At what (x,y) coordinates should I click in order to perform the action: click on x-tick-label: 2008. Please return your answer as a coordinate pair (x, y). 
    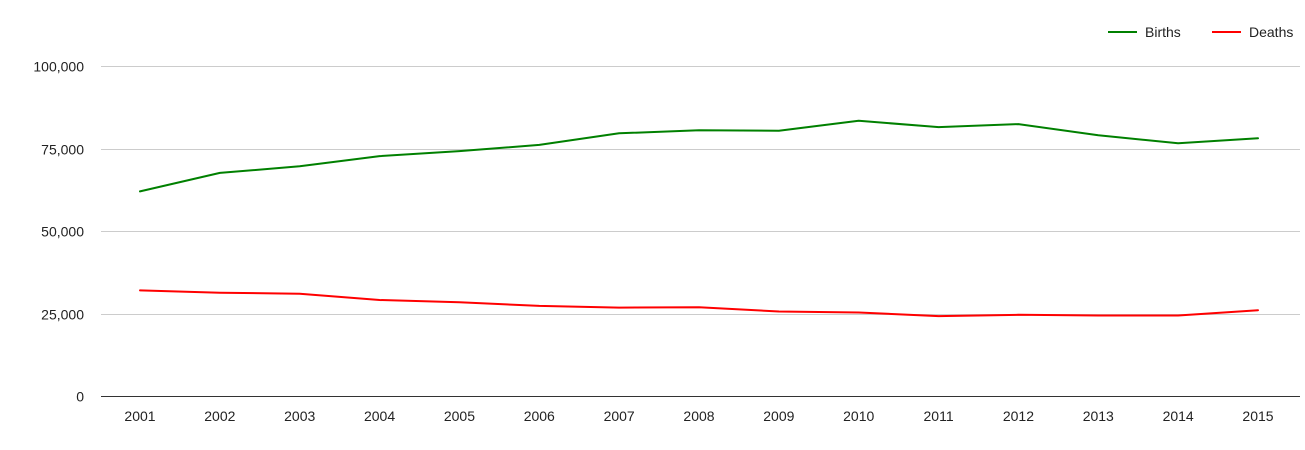
    Looking at the image, I should click on (698, 416).